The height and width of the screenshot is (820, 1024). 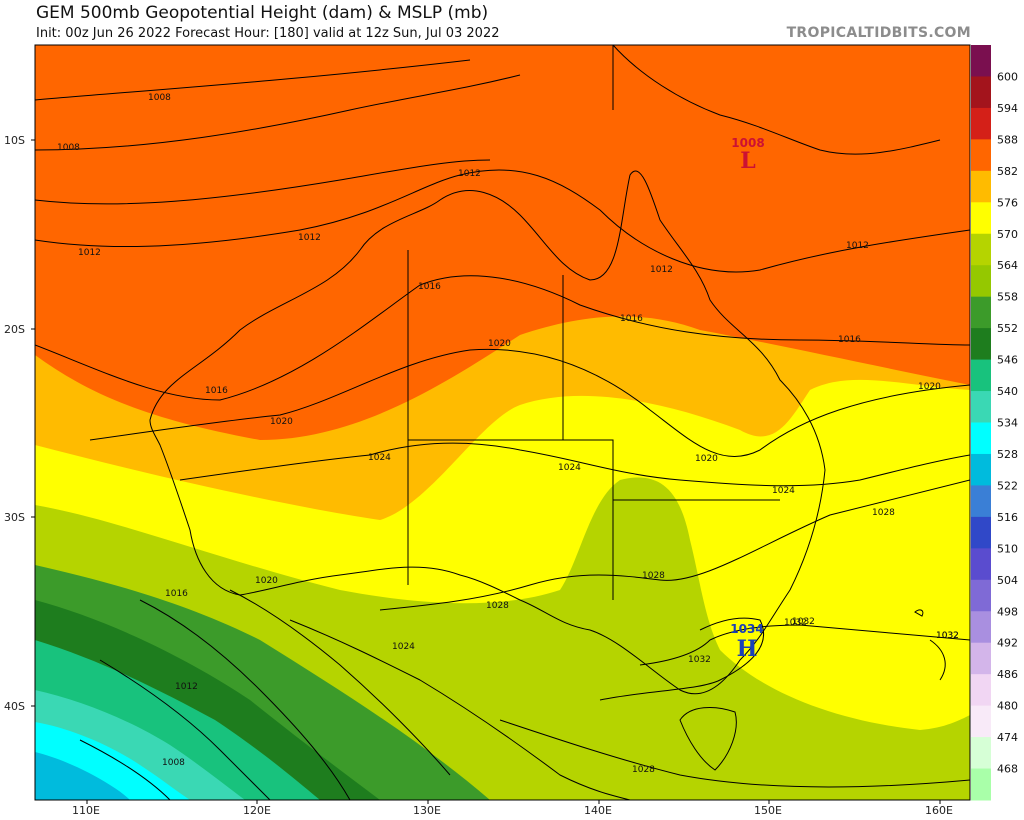 What do you see at coordinates (340, 682) in the screenshot?
I see `isobar-1020-sw` at bounding box center [340, 682].